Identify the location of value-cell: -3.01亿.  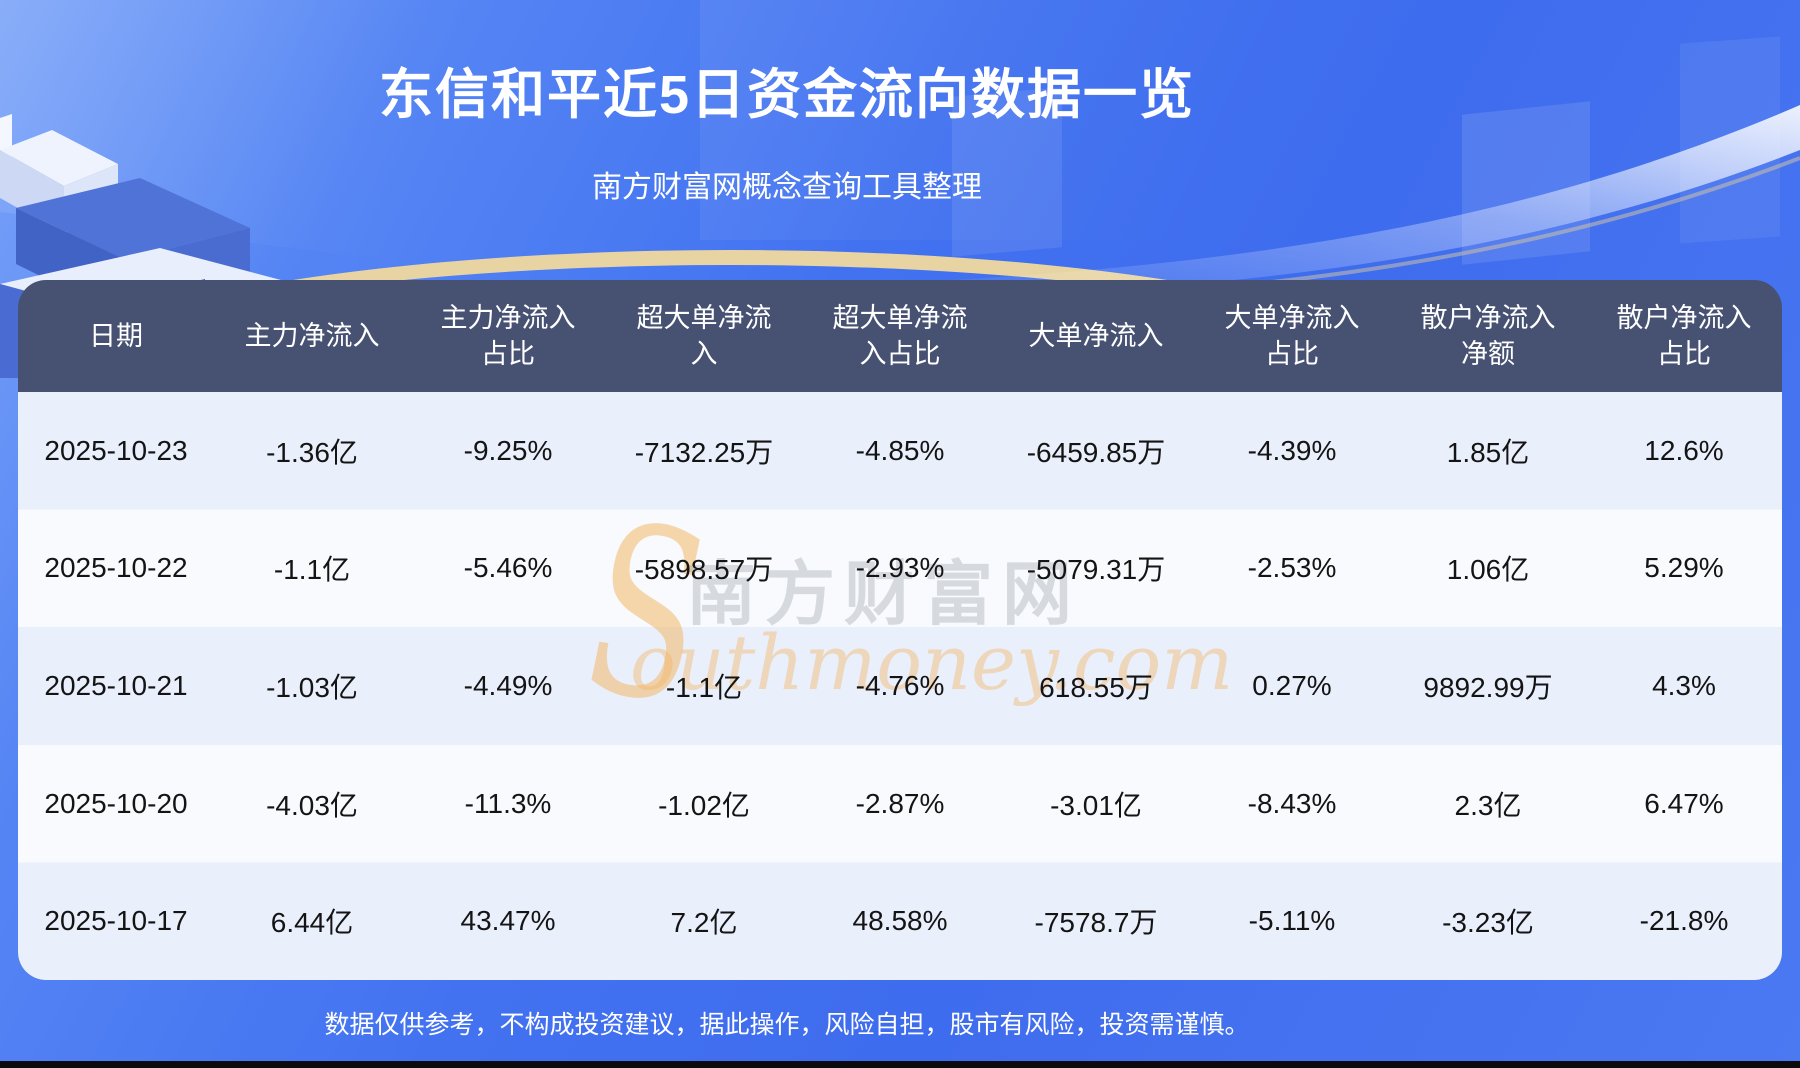
(1096, 805).